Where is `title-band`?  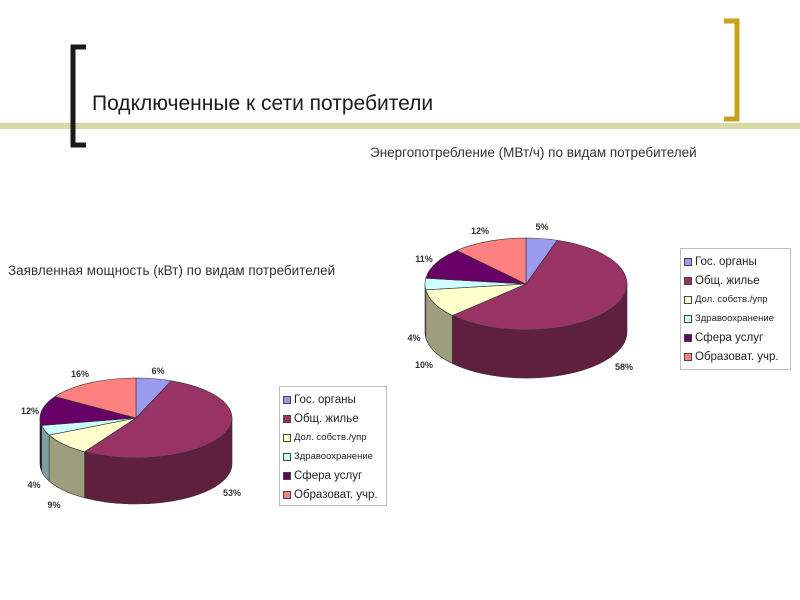
title-band is located at coordinates (400, 126).